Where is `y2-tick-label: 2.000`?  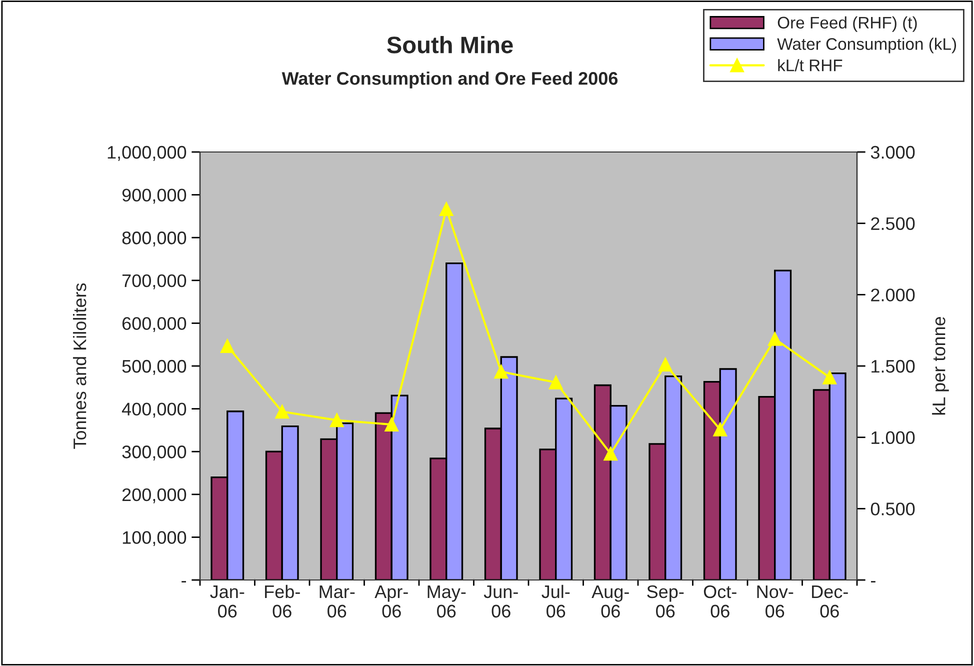
y2-tick-label: 2.000 is located at coordinates (893, 295).